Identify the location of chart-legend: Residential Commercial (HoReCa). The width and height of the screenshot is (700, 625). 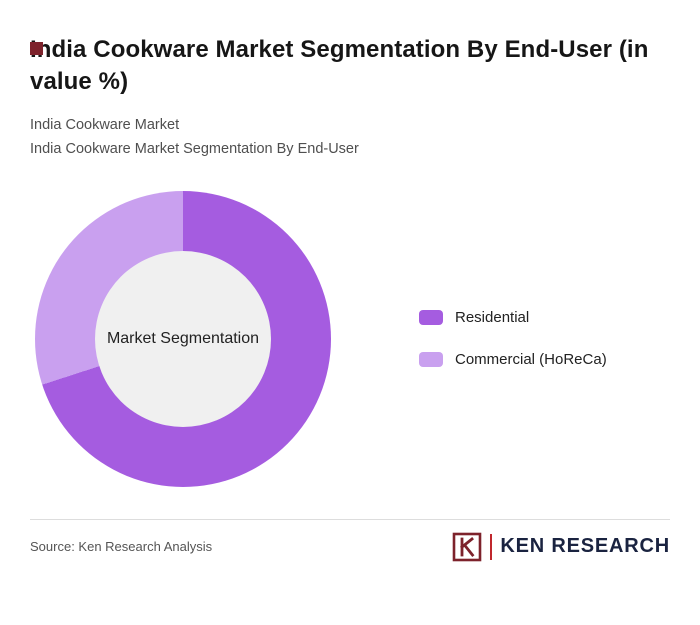
(513, 338).